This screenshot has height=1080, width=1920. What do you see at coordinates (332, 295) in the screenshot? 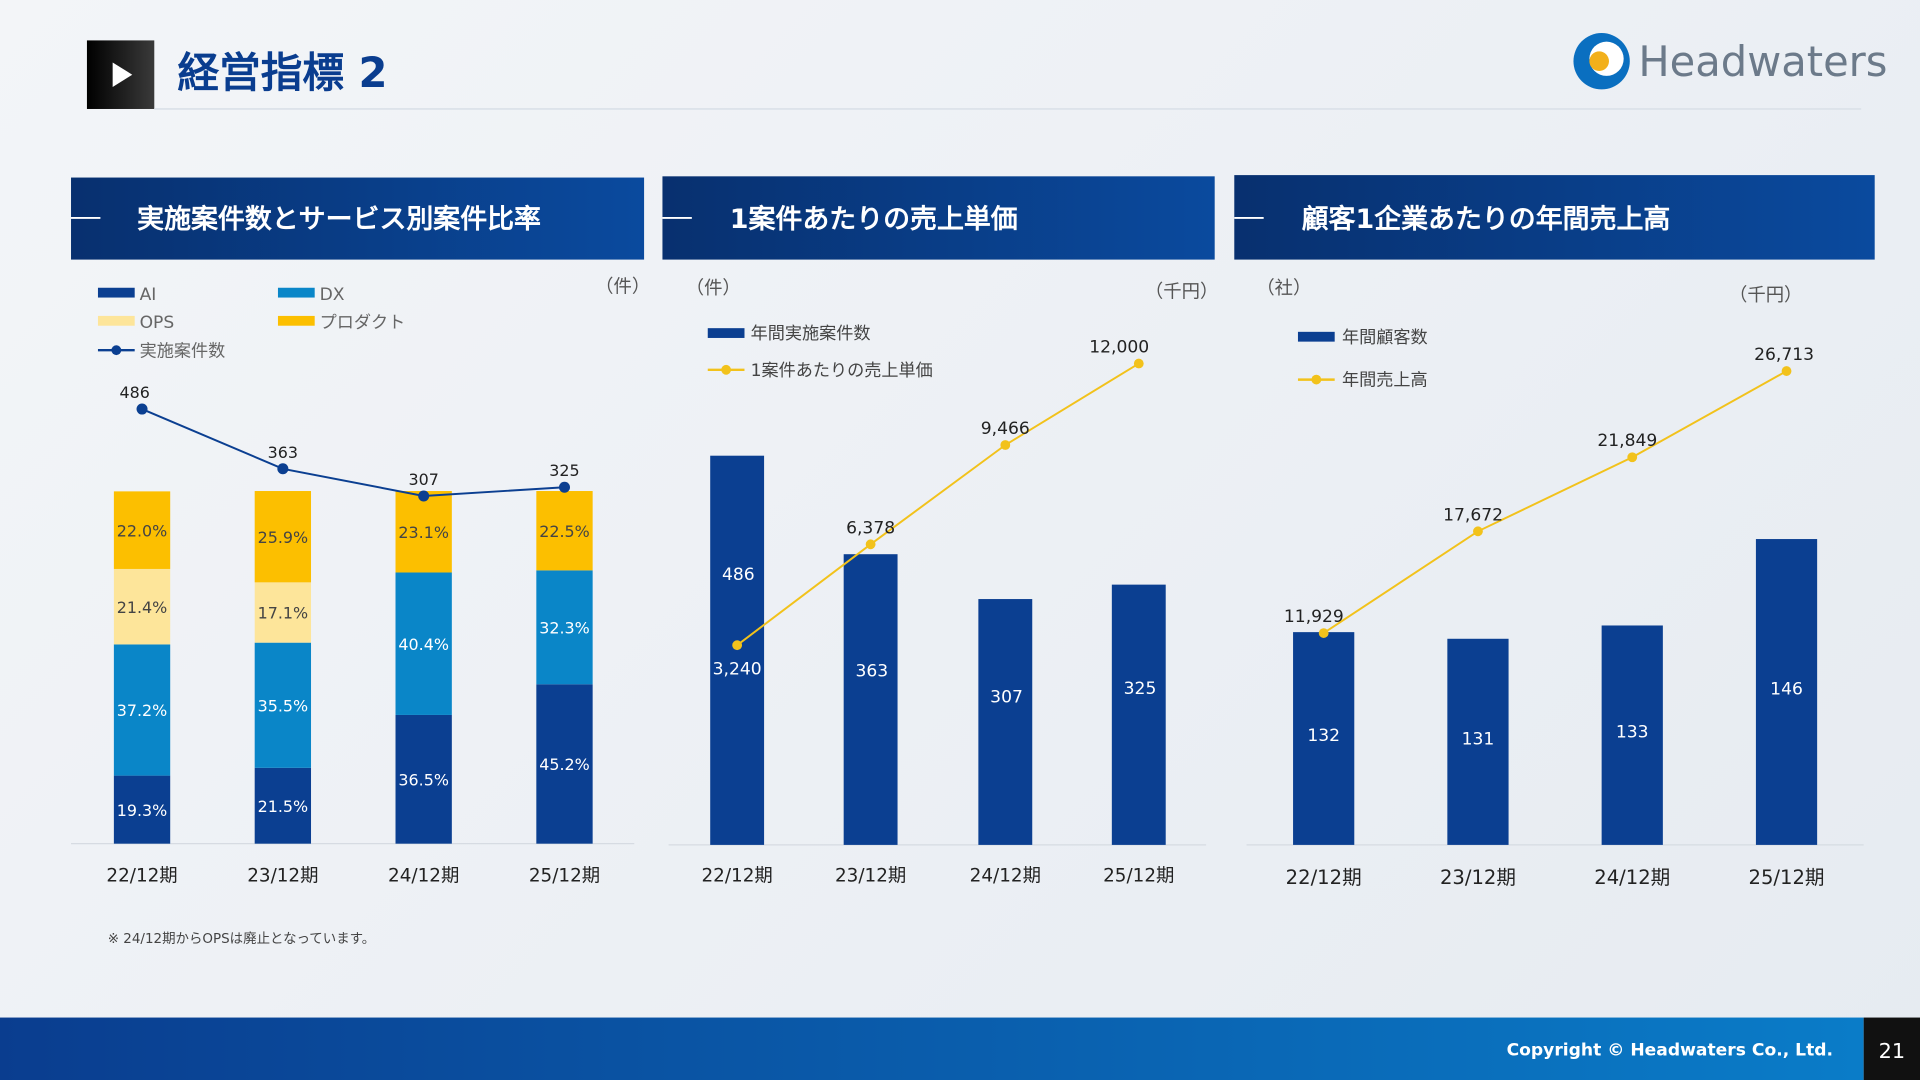
I see `legend-label: DX` at bounding box center [332, 295].